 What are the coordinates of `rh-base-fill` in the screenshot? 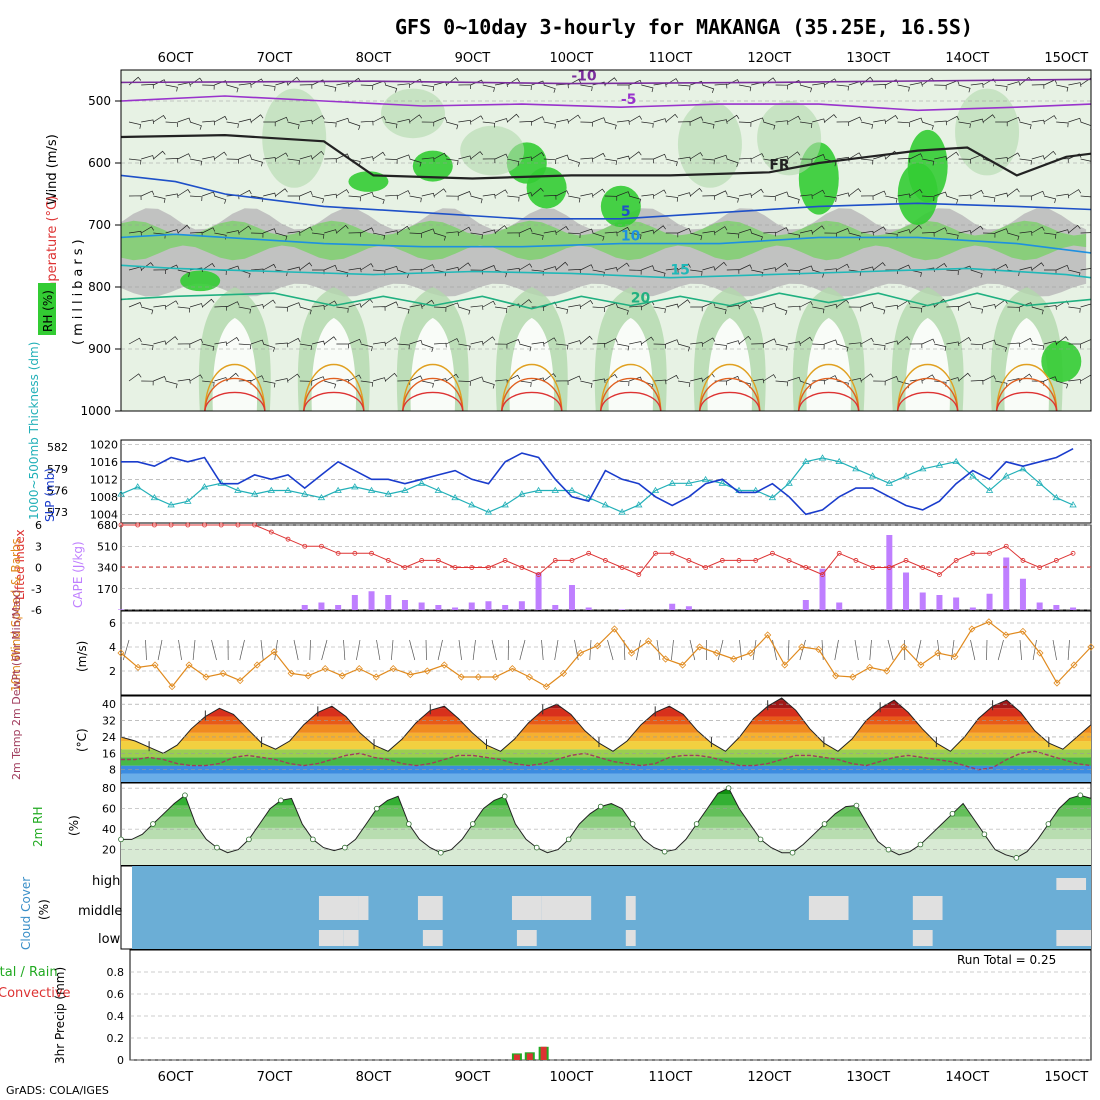 It's located at (606, 857).